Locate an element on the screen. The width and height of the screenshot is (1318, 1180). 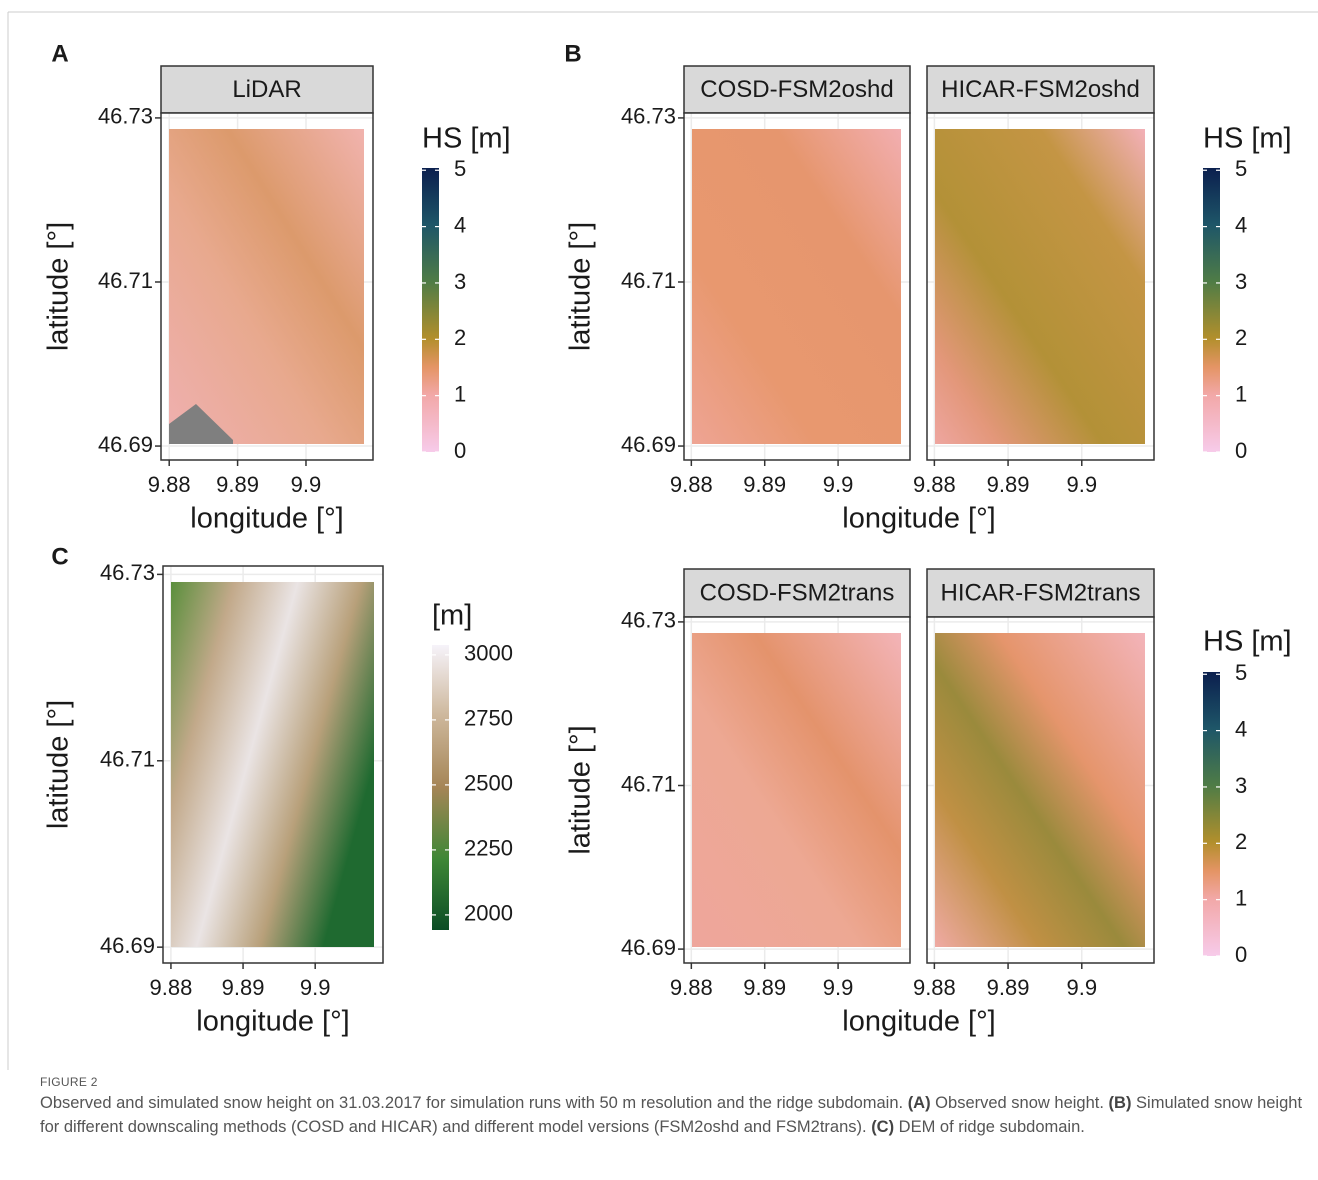
legend-label: 2500 is located at coordinates (488, 783).